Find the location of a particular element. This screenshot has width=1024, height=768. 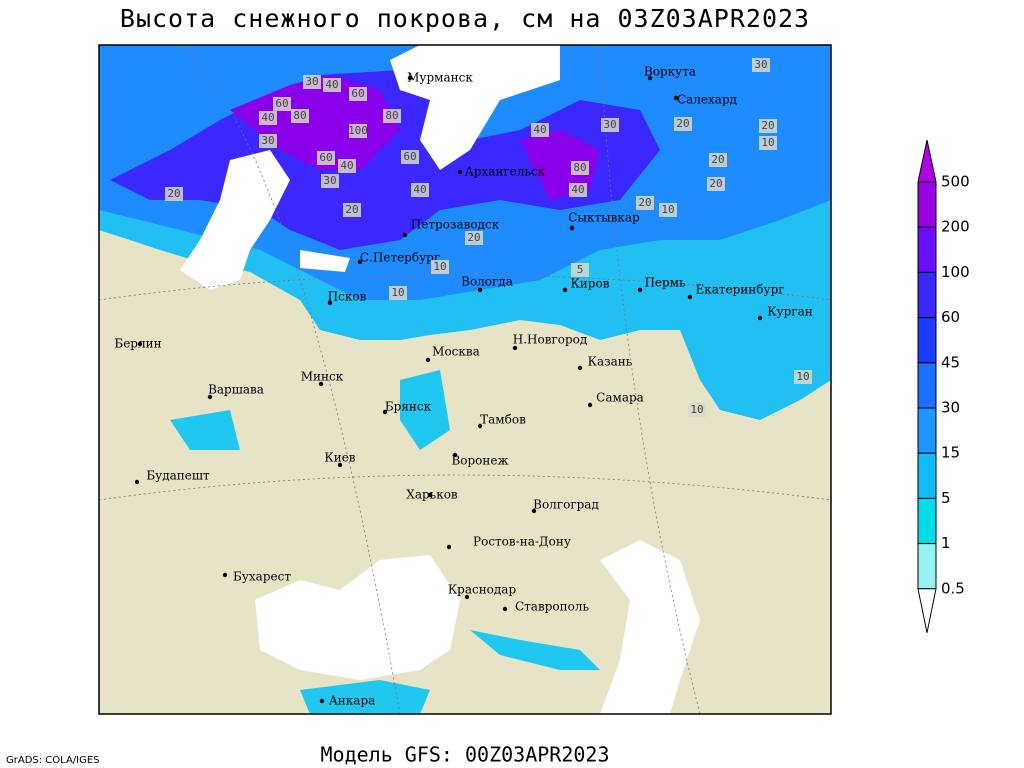

city-label: Берлин is located at coordinates (137, 344).